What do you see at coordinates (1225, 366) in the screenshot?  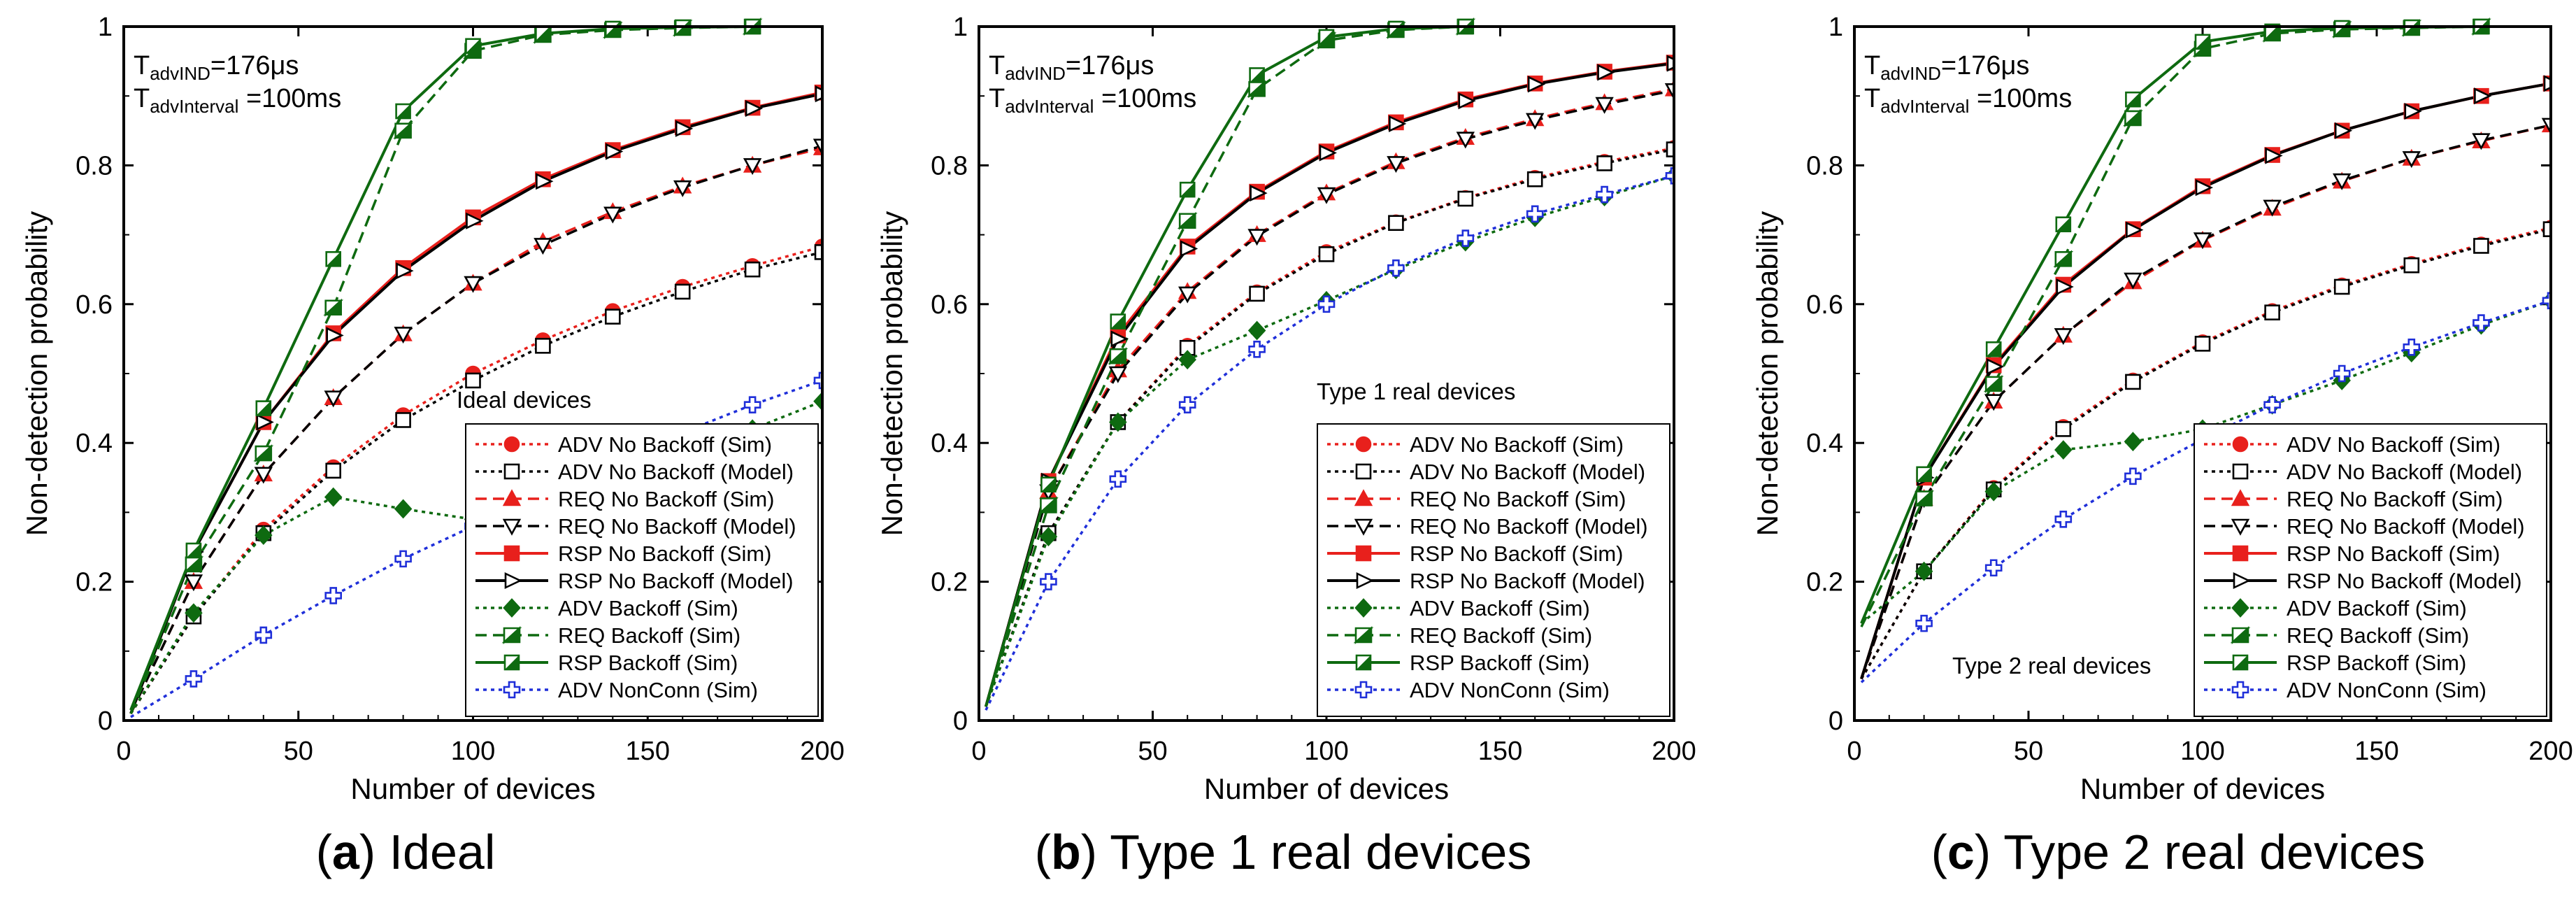 I see `series-line` at bounding box center [1225, 366].